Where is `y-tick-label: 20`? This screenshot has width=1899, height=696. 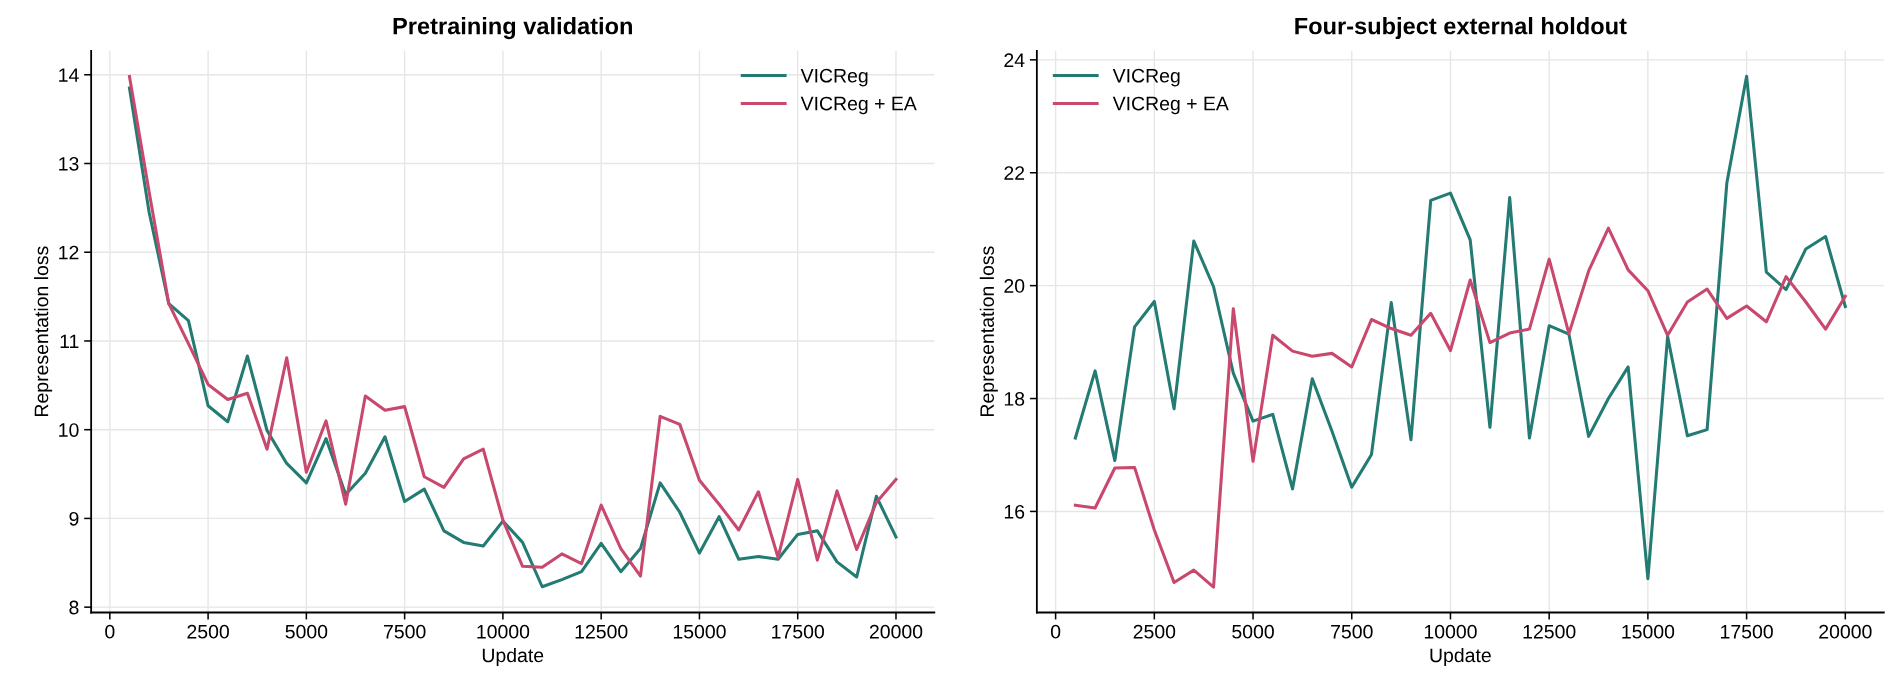 y-tick-label: 20 is located at coordinates (1014, 286).